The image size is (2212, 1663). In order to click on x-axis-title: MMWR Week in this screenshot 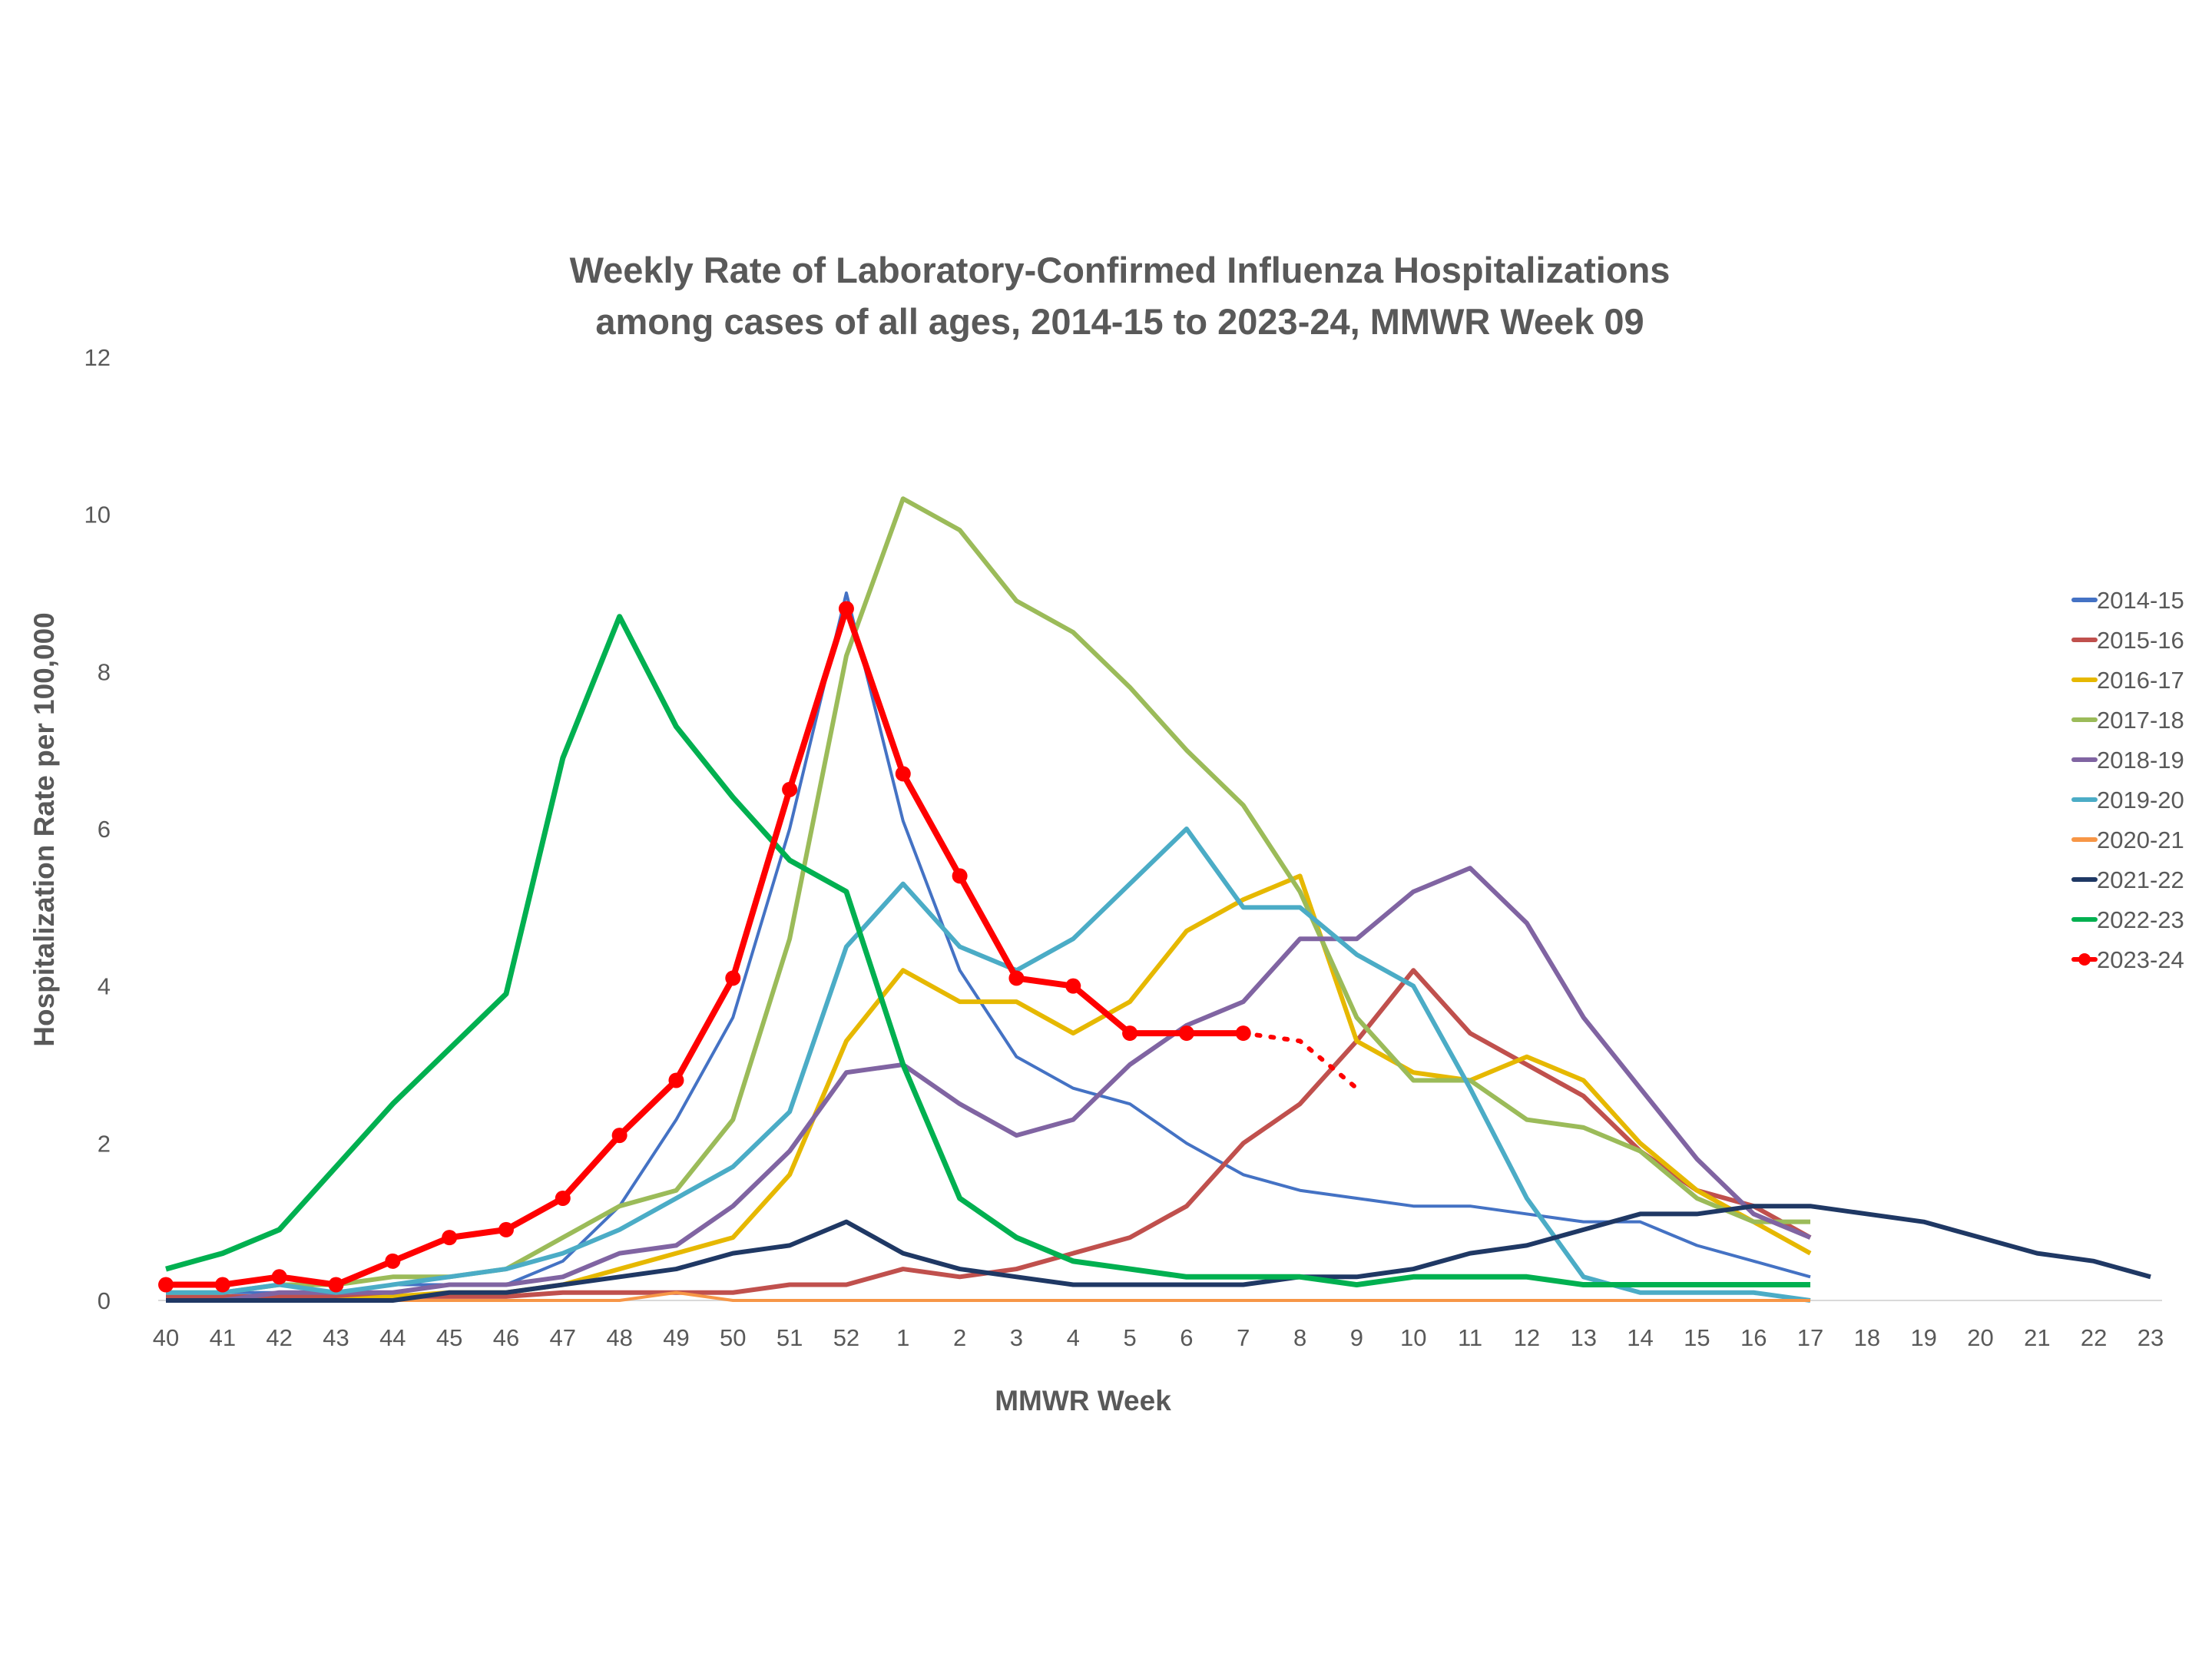, I will do `click(1083, 1400)`.